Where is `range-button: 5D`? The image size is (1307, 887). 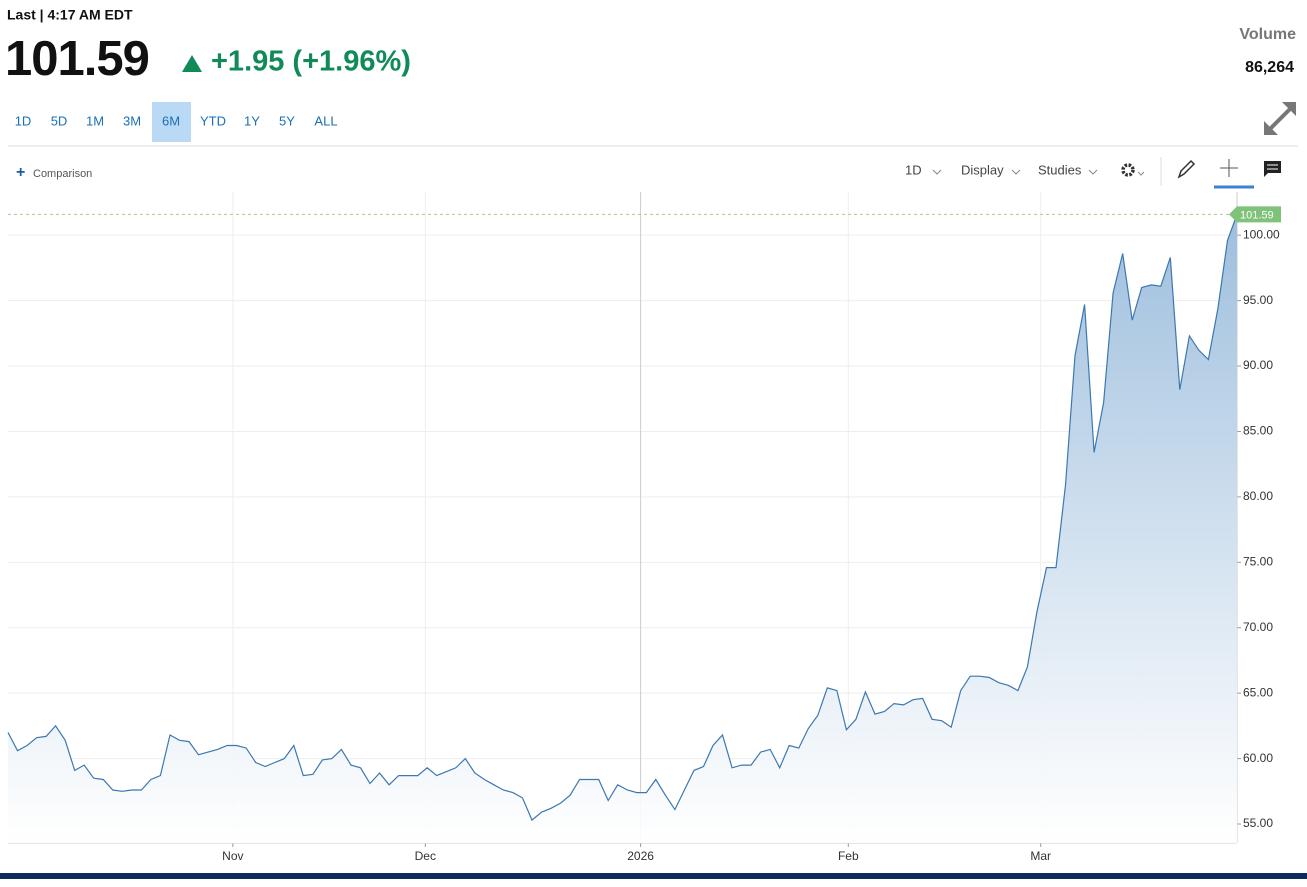 range-button: 5D is located at coordinates (59, 120).